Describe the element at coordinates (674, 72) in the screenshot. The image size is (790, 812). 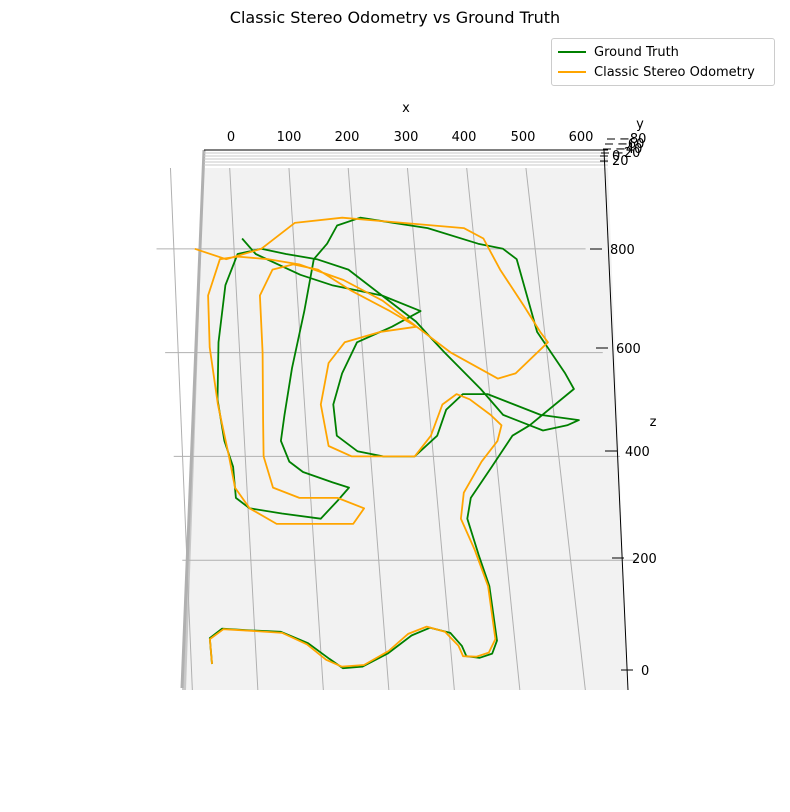
I see `legend-label-stereo-odometry: Classic Stereo Odometry` at that location.